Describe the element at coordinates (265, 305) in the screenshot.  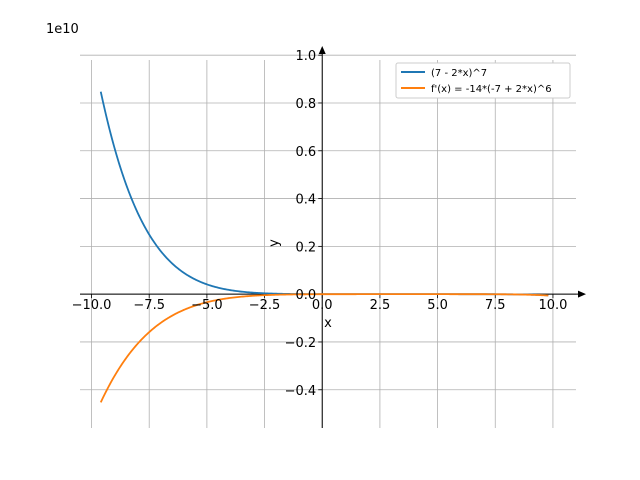
I see `x-tick-label: −2.5` at that location.